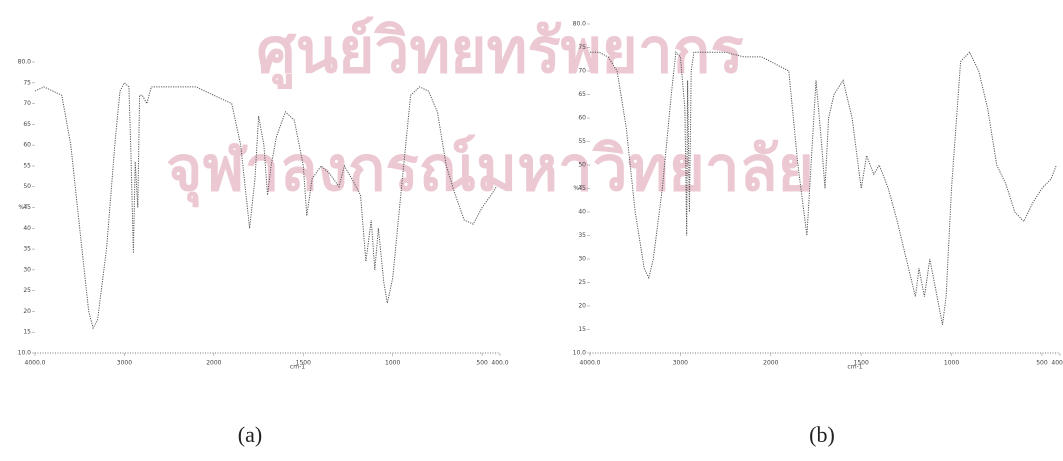 The image size is (1063, 461). What do you see at coordinates (250, 434) in the screenshot?
I see `caption: (a)` at bounding box center [250, 434].